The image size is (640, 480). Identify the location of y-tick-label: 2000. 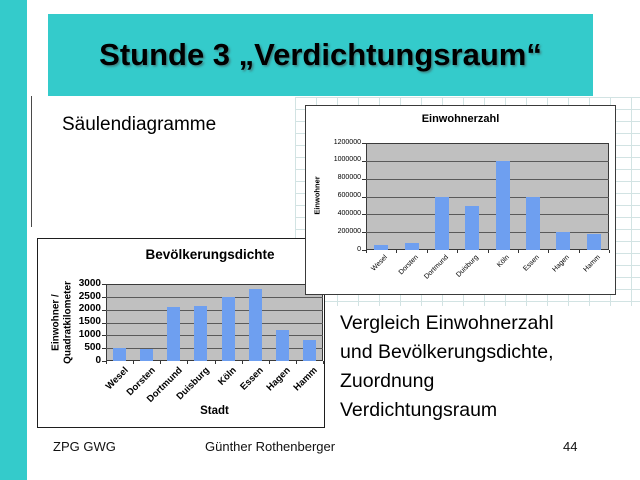
(89, 309).